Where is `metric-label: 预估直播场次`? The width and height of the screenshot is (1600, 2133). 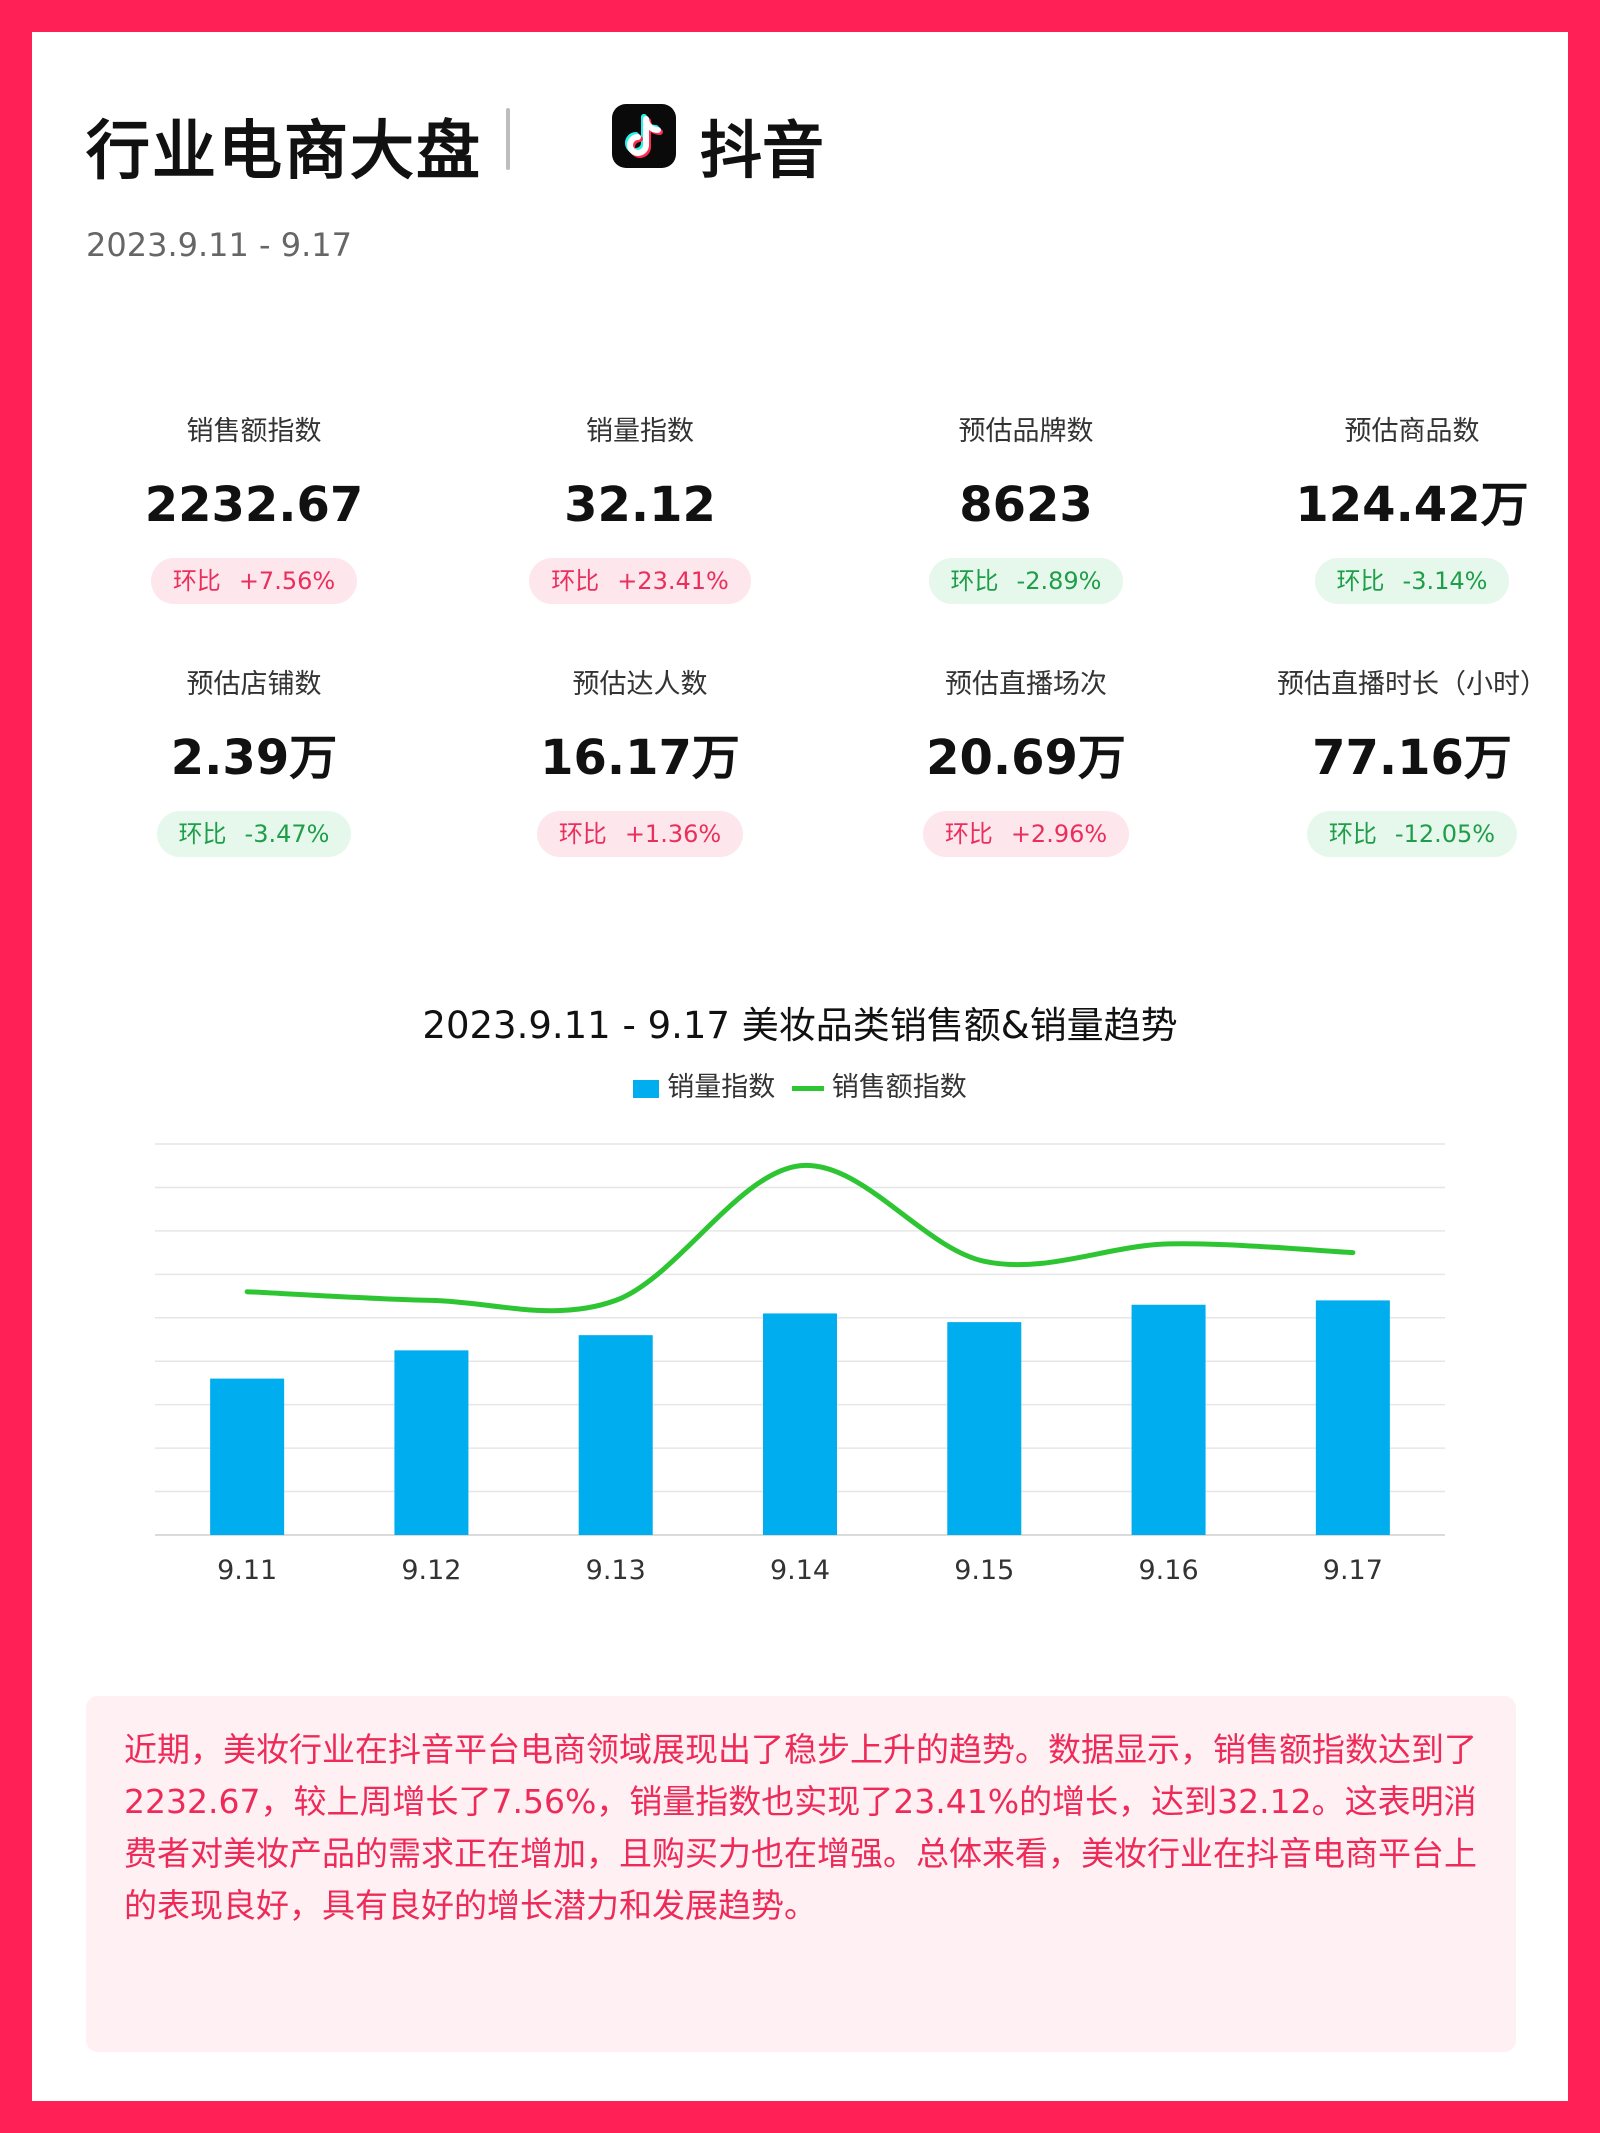 metric-label: 预估直播场次 is located at coordinates (1026, 684).